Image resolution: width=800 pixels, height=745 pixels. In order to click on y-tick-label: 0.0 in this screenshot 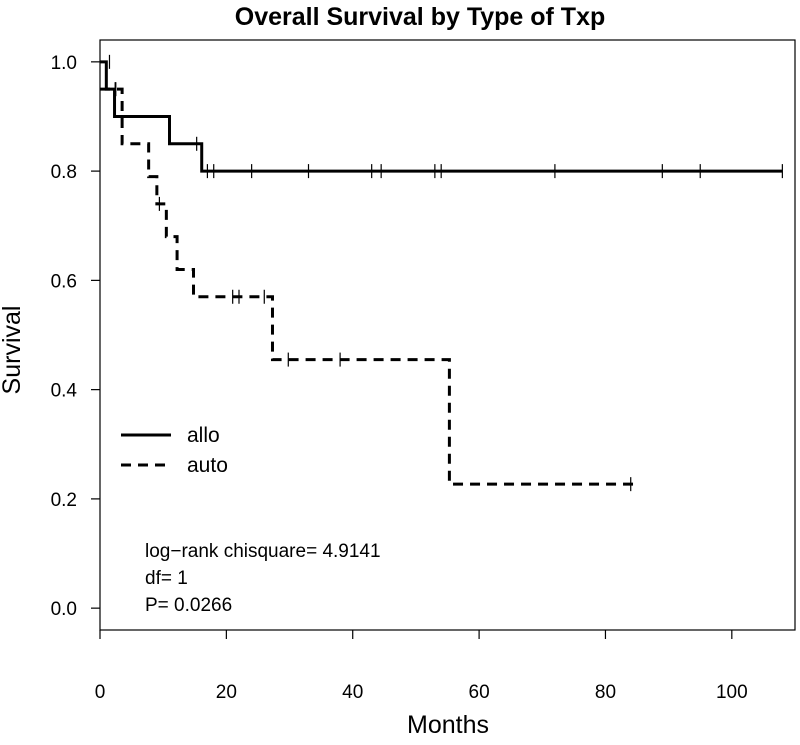, I will do `click(64, 609)`.